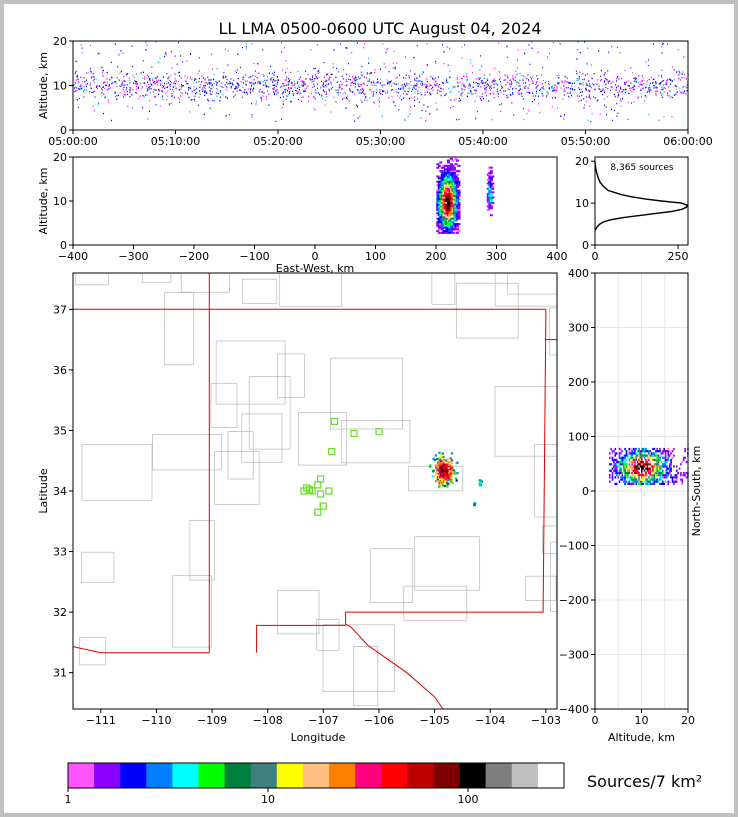 This screenshot has height=817, width=738. I want to click on altitude-tick-label: 0, so click(63, 245).